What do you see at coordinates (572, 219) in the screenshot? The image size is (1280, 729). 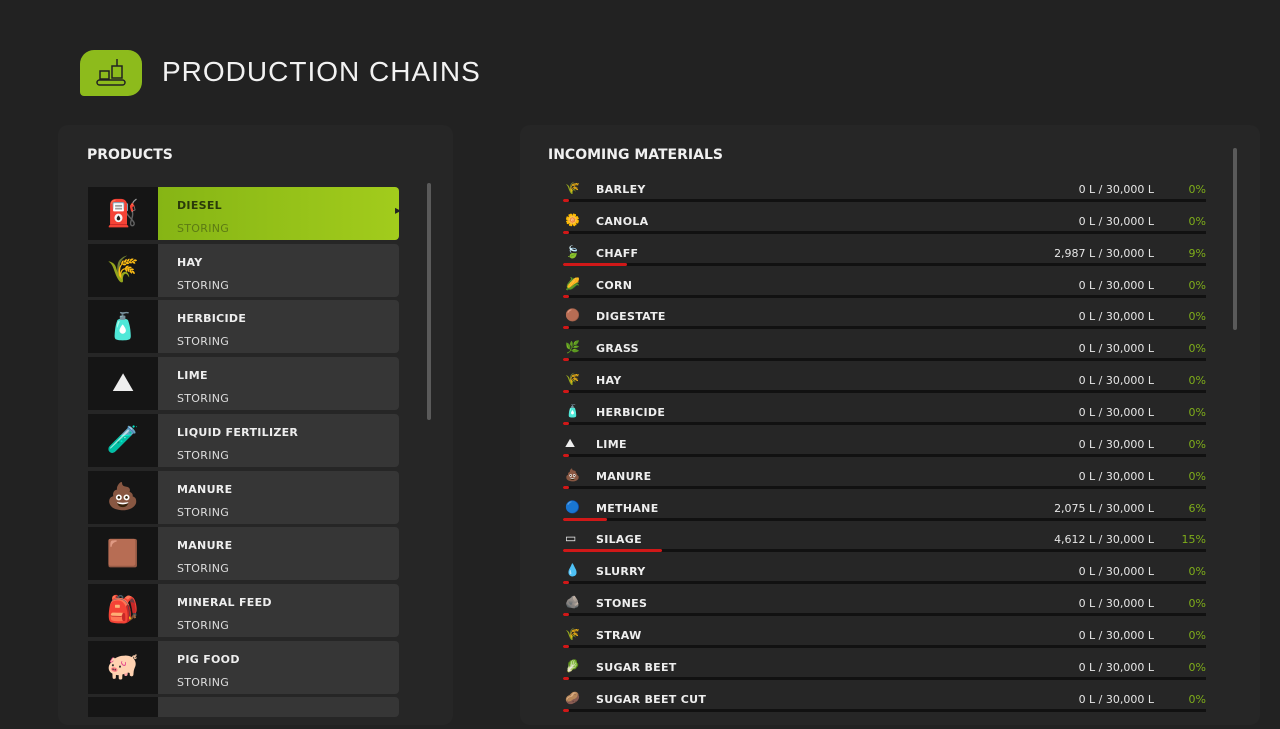 I see `material-icon: 🌼` at bounding box center [572, 219].